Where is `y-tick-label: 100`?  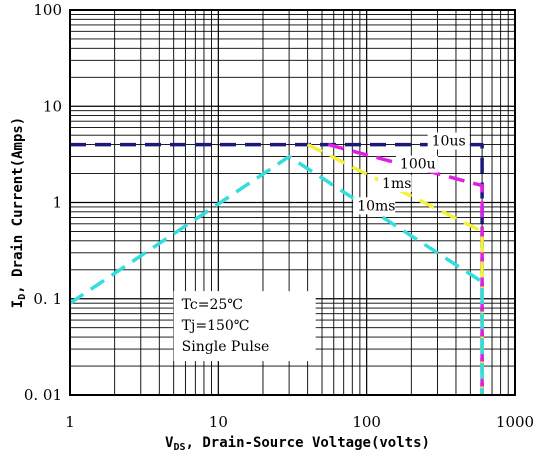
y-tick-label: 100 is located at coordinates (47, 10).